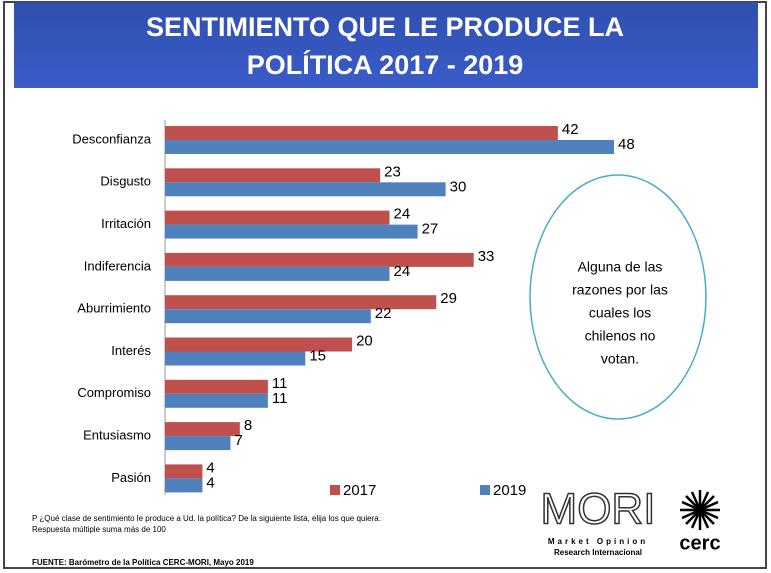 The image size is (771, 573). What do you see at coordinates (458, 186) in the screenshot?
I see `data-label: 30` at bounding box center [458, 186].